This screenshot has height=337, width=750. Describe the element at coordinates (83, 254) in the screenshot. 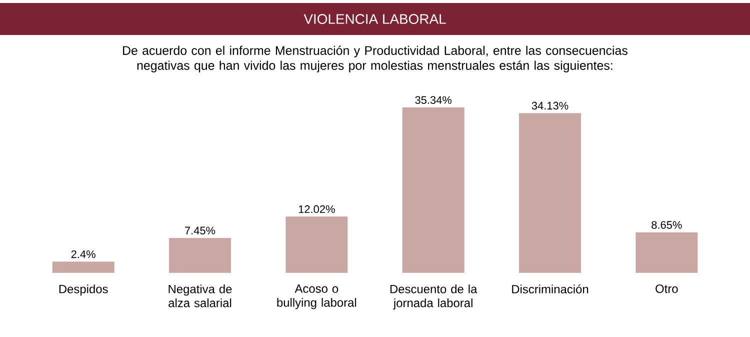

I see `data-label: 2.4%` at that location.